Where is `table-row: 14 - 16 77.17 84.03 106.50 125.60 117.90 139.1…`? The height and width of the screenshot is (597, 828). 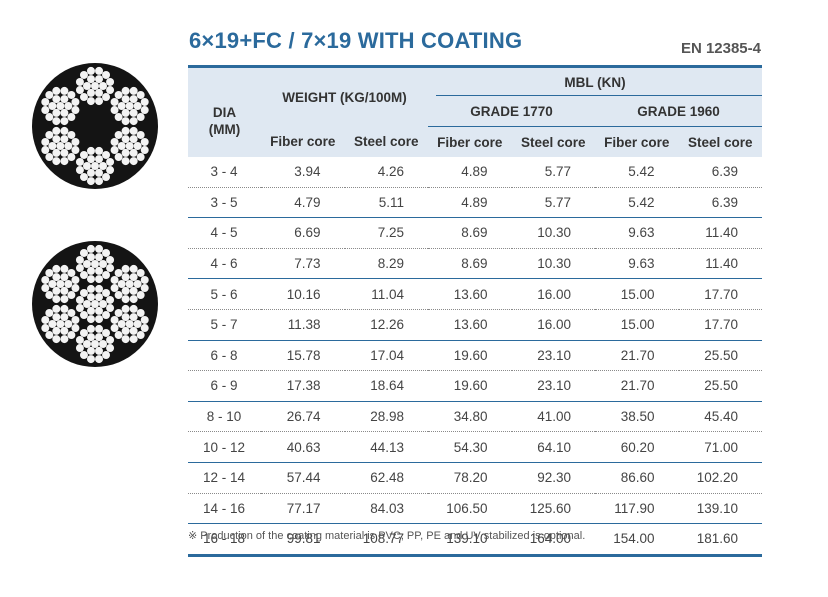 table-row: 14 - 16 77.17 84.03 106.50 125.60 117.90 139.1… is located at coordinates (475, 508).